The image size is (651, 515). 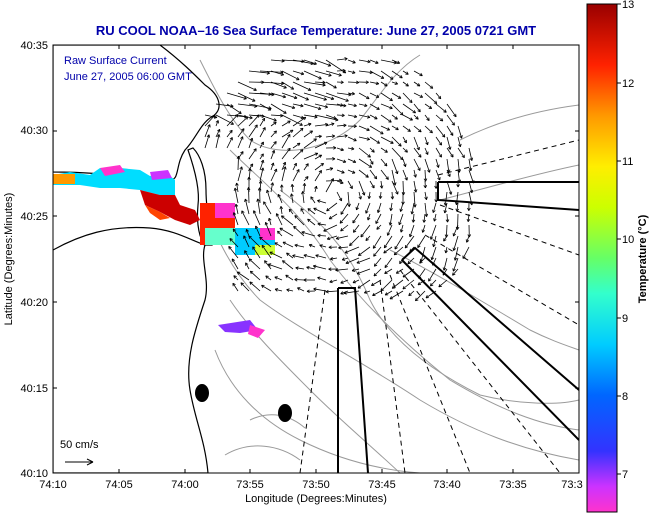 I want to click on contour-line, so click(x=317, y=411).